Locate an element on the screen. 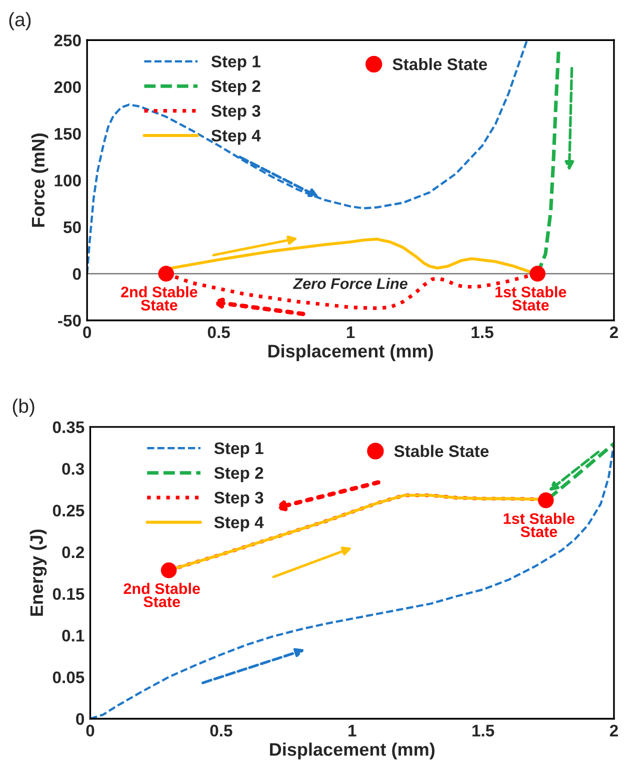  x-tick-label: 0 is located at coordinates (90, 730).